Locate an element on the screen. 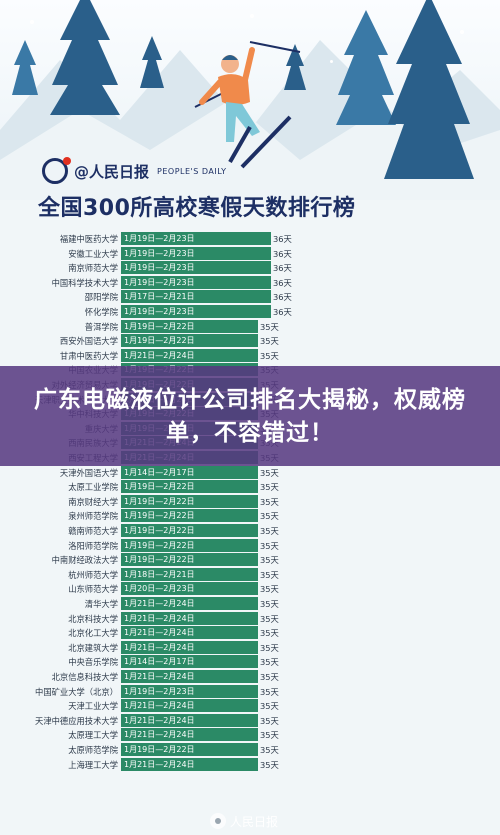  headline-banner: 广东电磁液位计公司排名大揭秘，权威榜单，不容错过！ is located at coordinates (250, 416).